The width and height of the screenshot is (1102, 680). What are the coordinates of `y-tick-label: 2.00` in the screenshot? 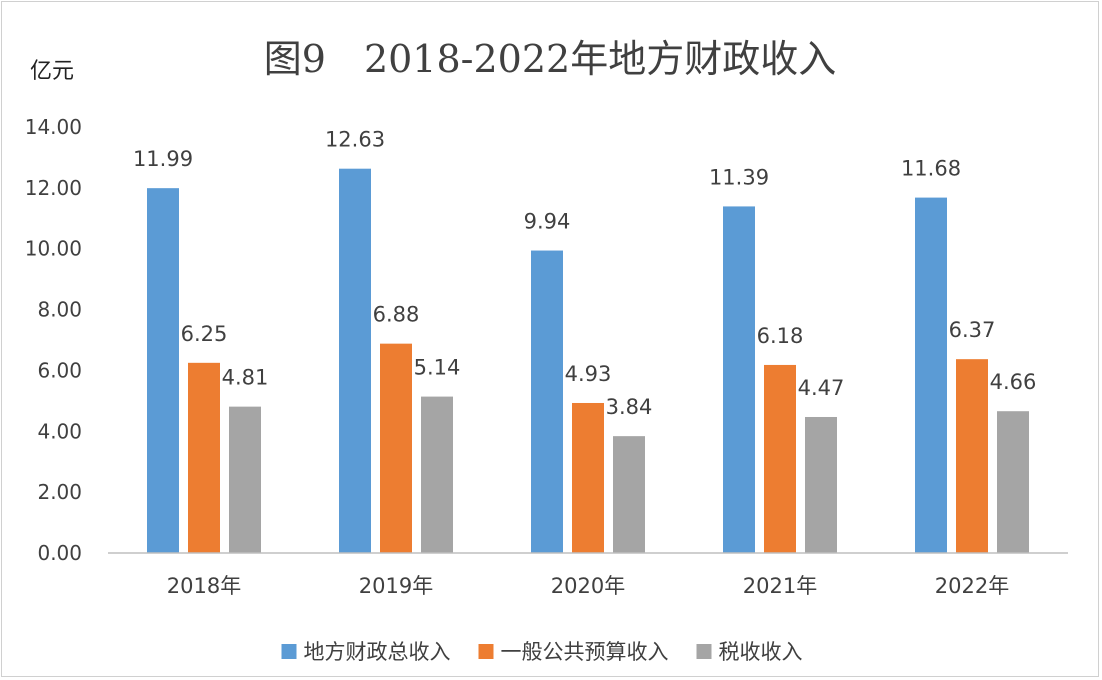 It's located at (59, 492).